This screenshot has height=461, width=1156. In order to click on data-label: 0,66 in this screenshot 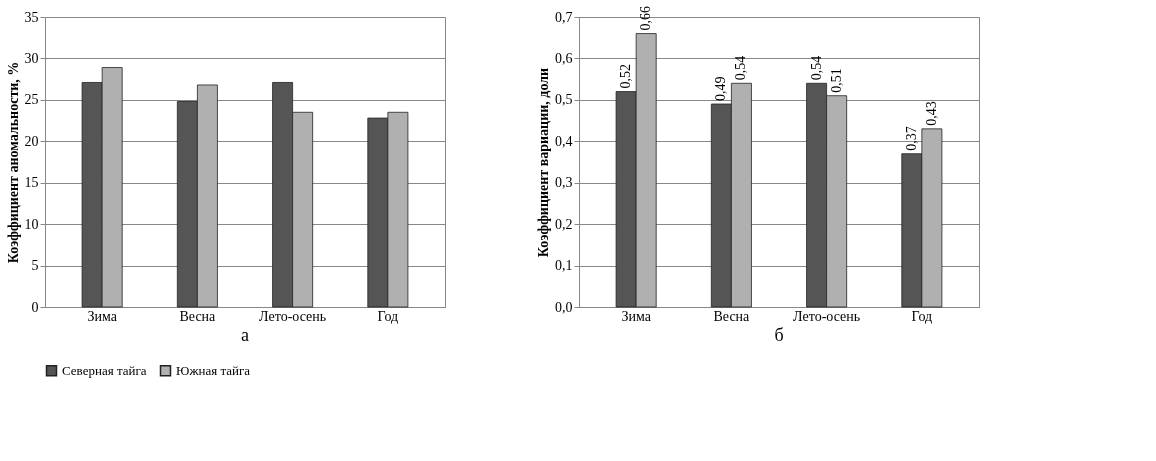, I will do `click(646, 18)`.